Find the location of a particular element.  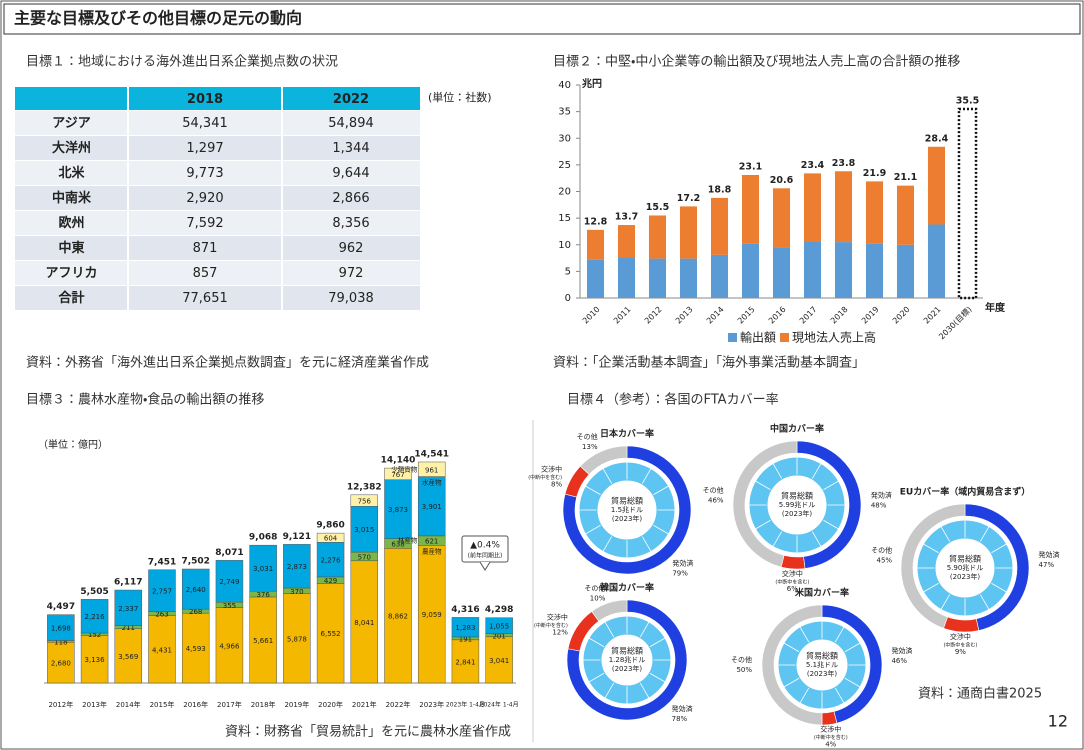

center-text: 1.5兆ドル is located at coordinates (627, 509).